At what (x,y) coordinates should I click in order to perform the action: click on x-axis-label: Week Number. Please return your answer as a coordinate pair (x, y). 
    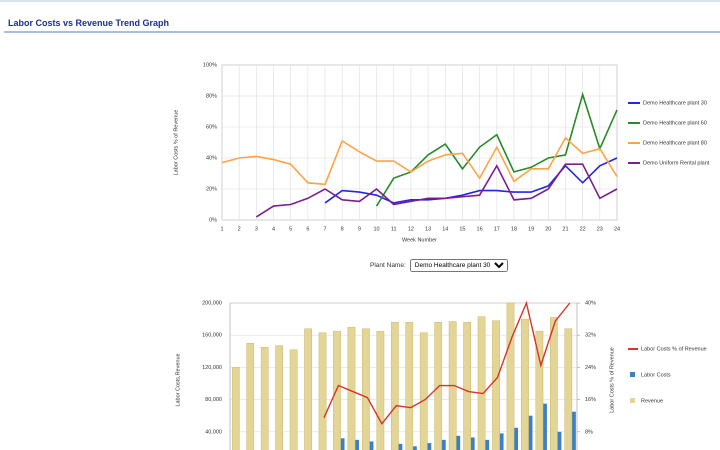
    Looking at the image, I should click on (419, 240).